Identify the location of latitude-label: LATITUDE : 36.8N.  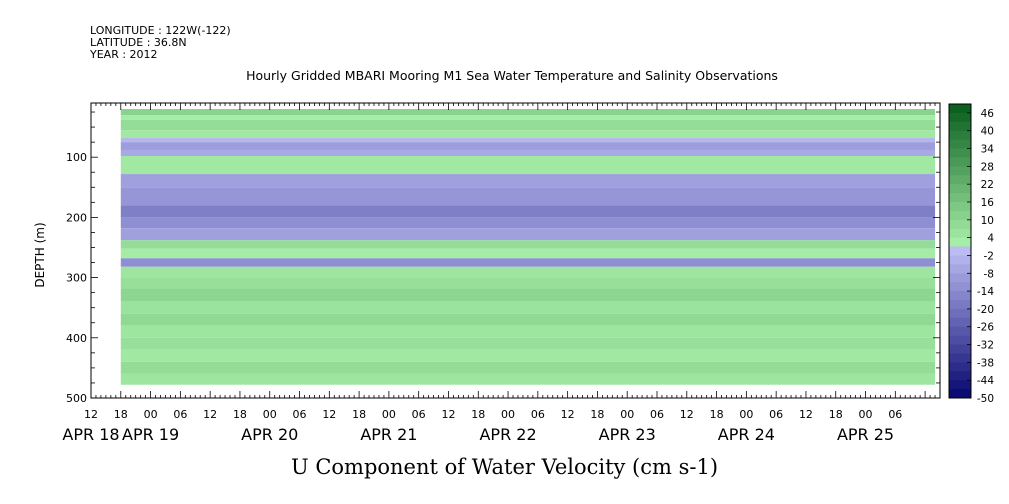
(138, 42).